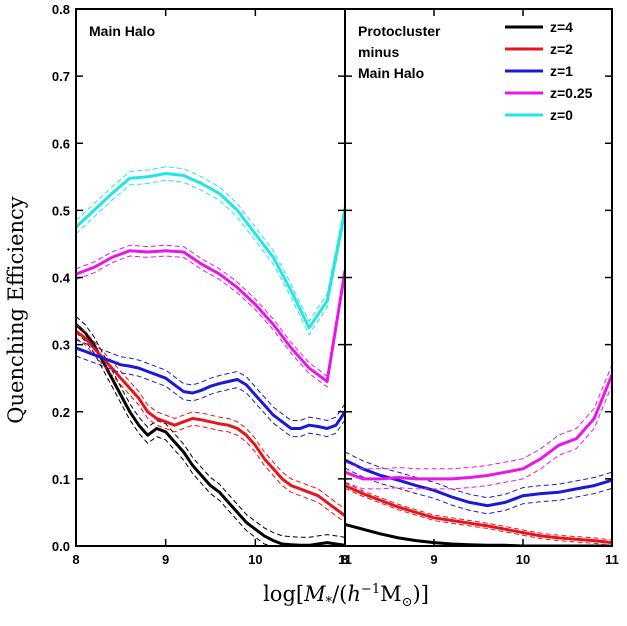 This screenshot has width=627, height=626. What do you see at coordinates (561, 27) in the screenshot?
I see `legend-label: z=4` at bounding box center [561, 27].